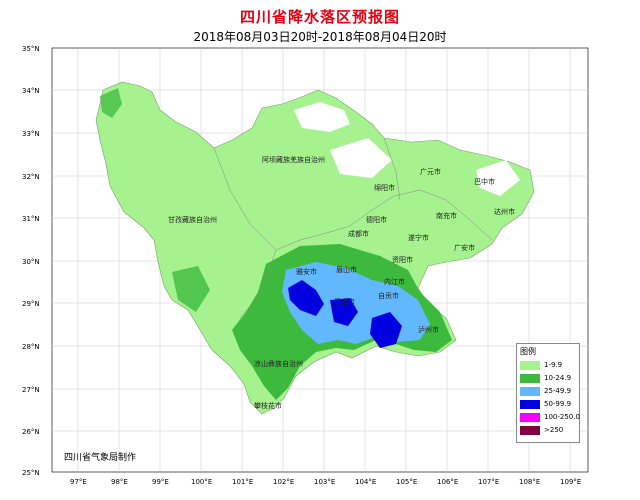 The height and width of the screenshot is (500, 640). I want to click on producer-credit: 四川省气象局制作, so click(100, 458).